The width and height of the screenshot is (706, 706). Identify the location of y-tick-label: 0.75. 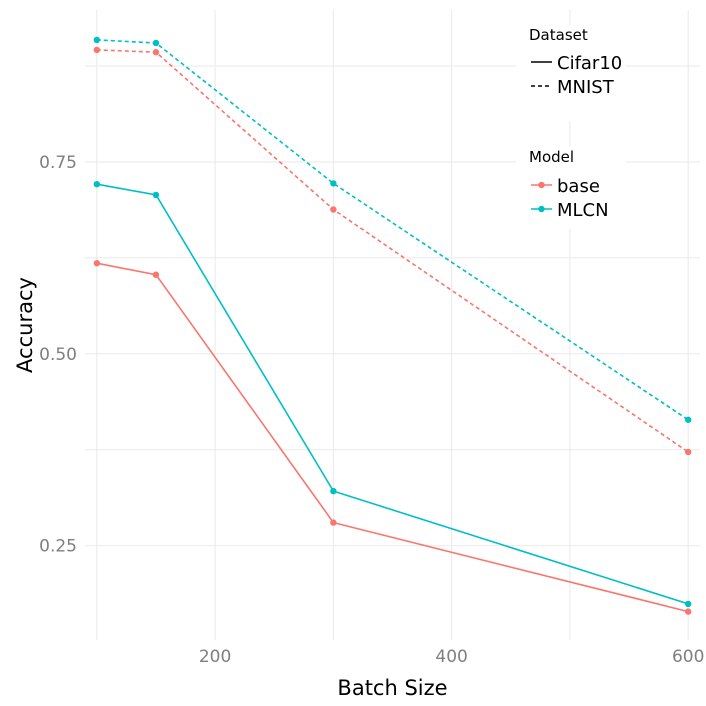
(58, 163).